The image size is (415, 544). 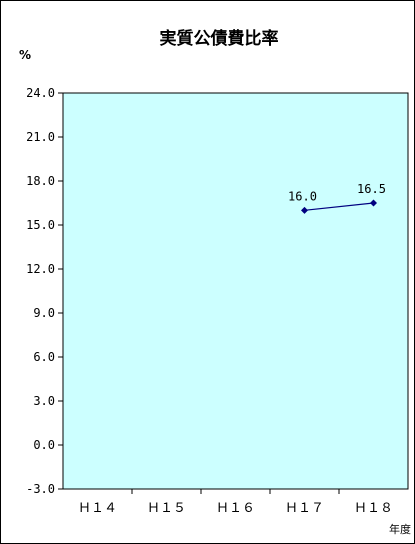 What do you see at coordinates (44, 401) in the screenshot?
I see `y-tick-label: 3.0` at bounding box center [44, 401].